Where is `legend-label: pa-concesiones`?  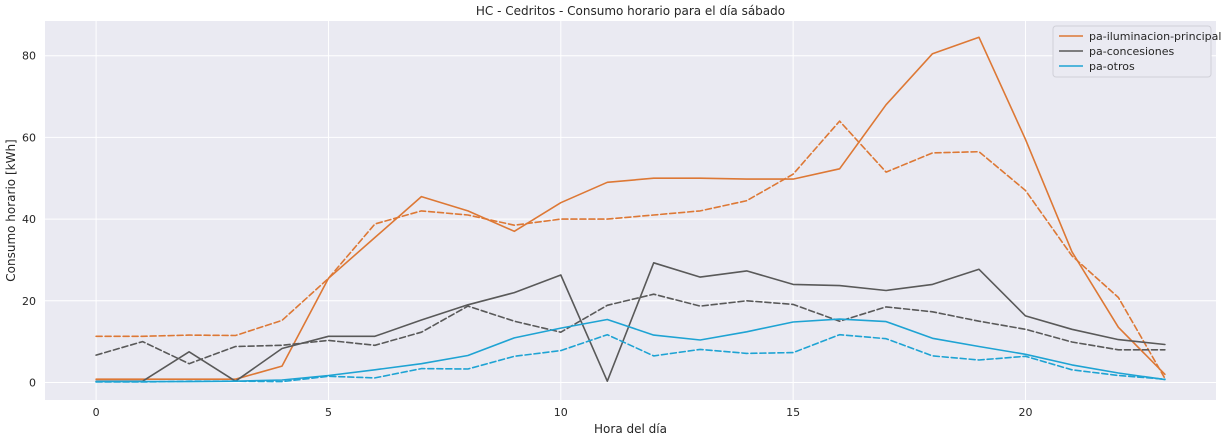
legend-label: pa-concesiones is located at coordinates (1132, 51).